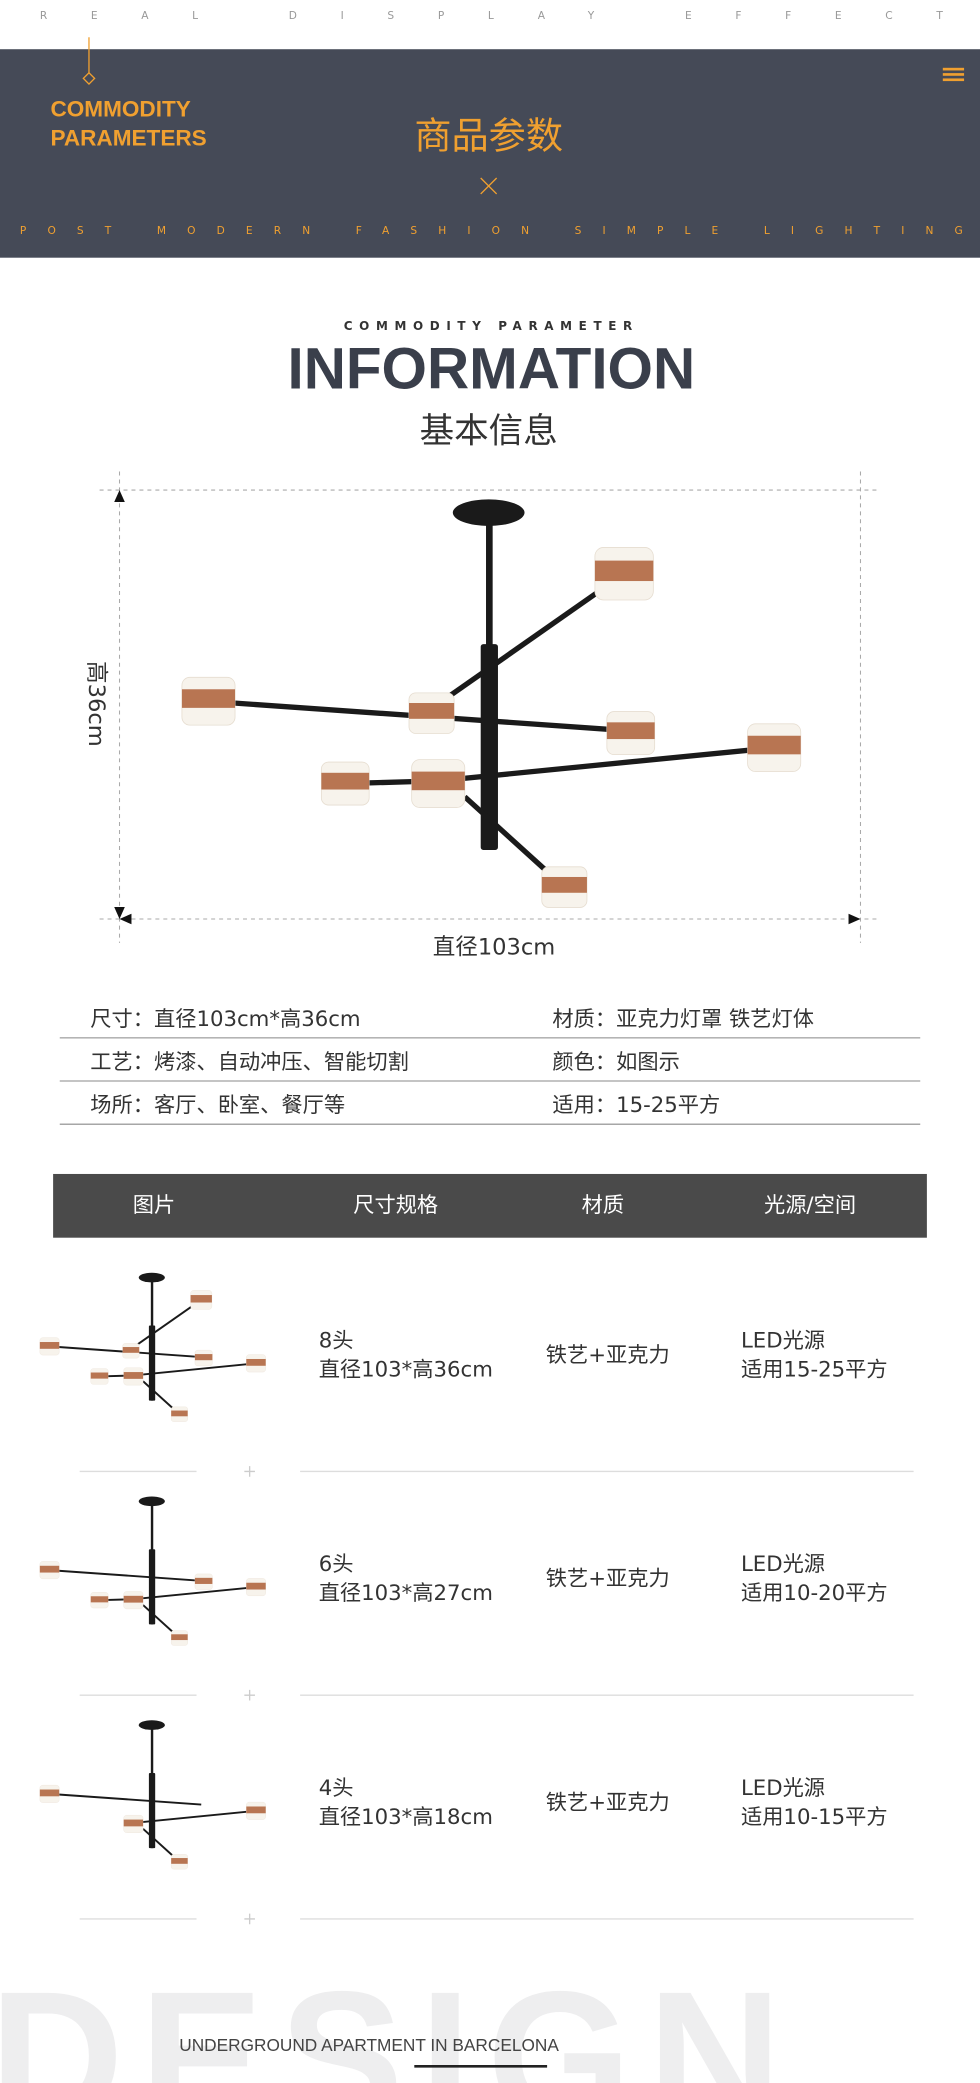  What do you see at coordinates (810, 1205) in the screenshot?
I see `table-header-cell: 光源/空间` at bounding box center [810, 1205].